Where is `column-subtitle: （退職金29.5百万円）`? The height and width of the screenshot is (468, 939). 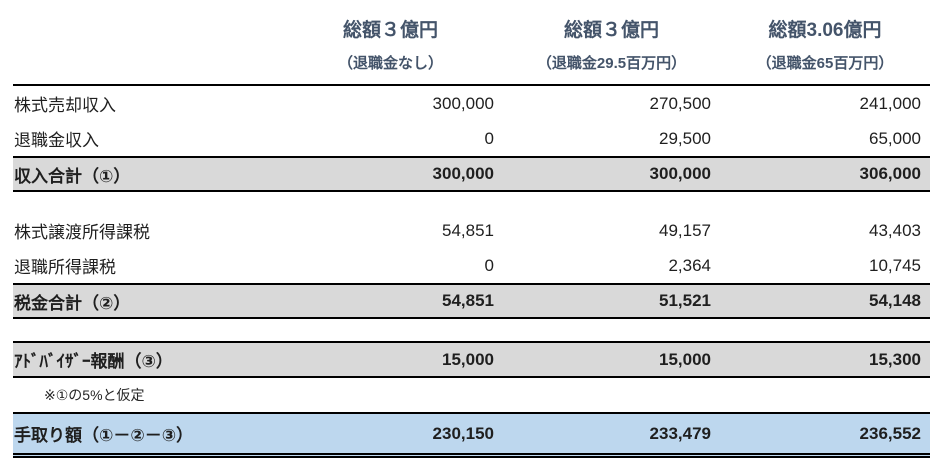 column-subtitle: （退職金29.5百万円） is located at coordinates (611, 63).